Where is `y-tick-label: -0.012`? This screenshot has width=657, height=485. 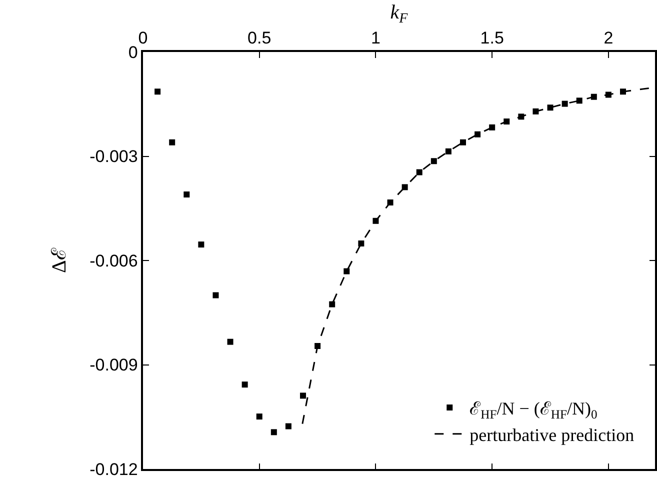
y-tick-label: -0.012 is located at coordinates (114, 469).